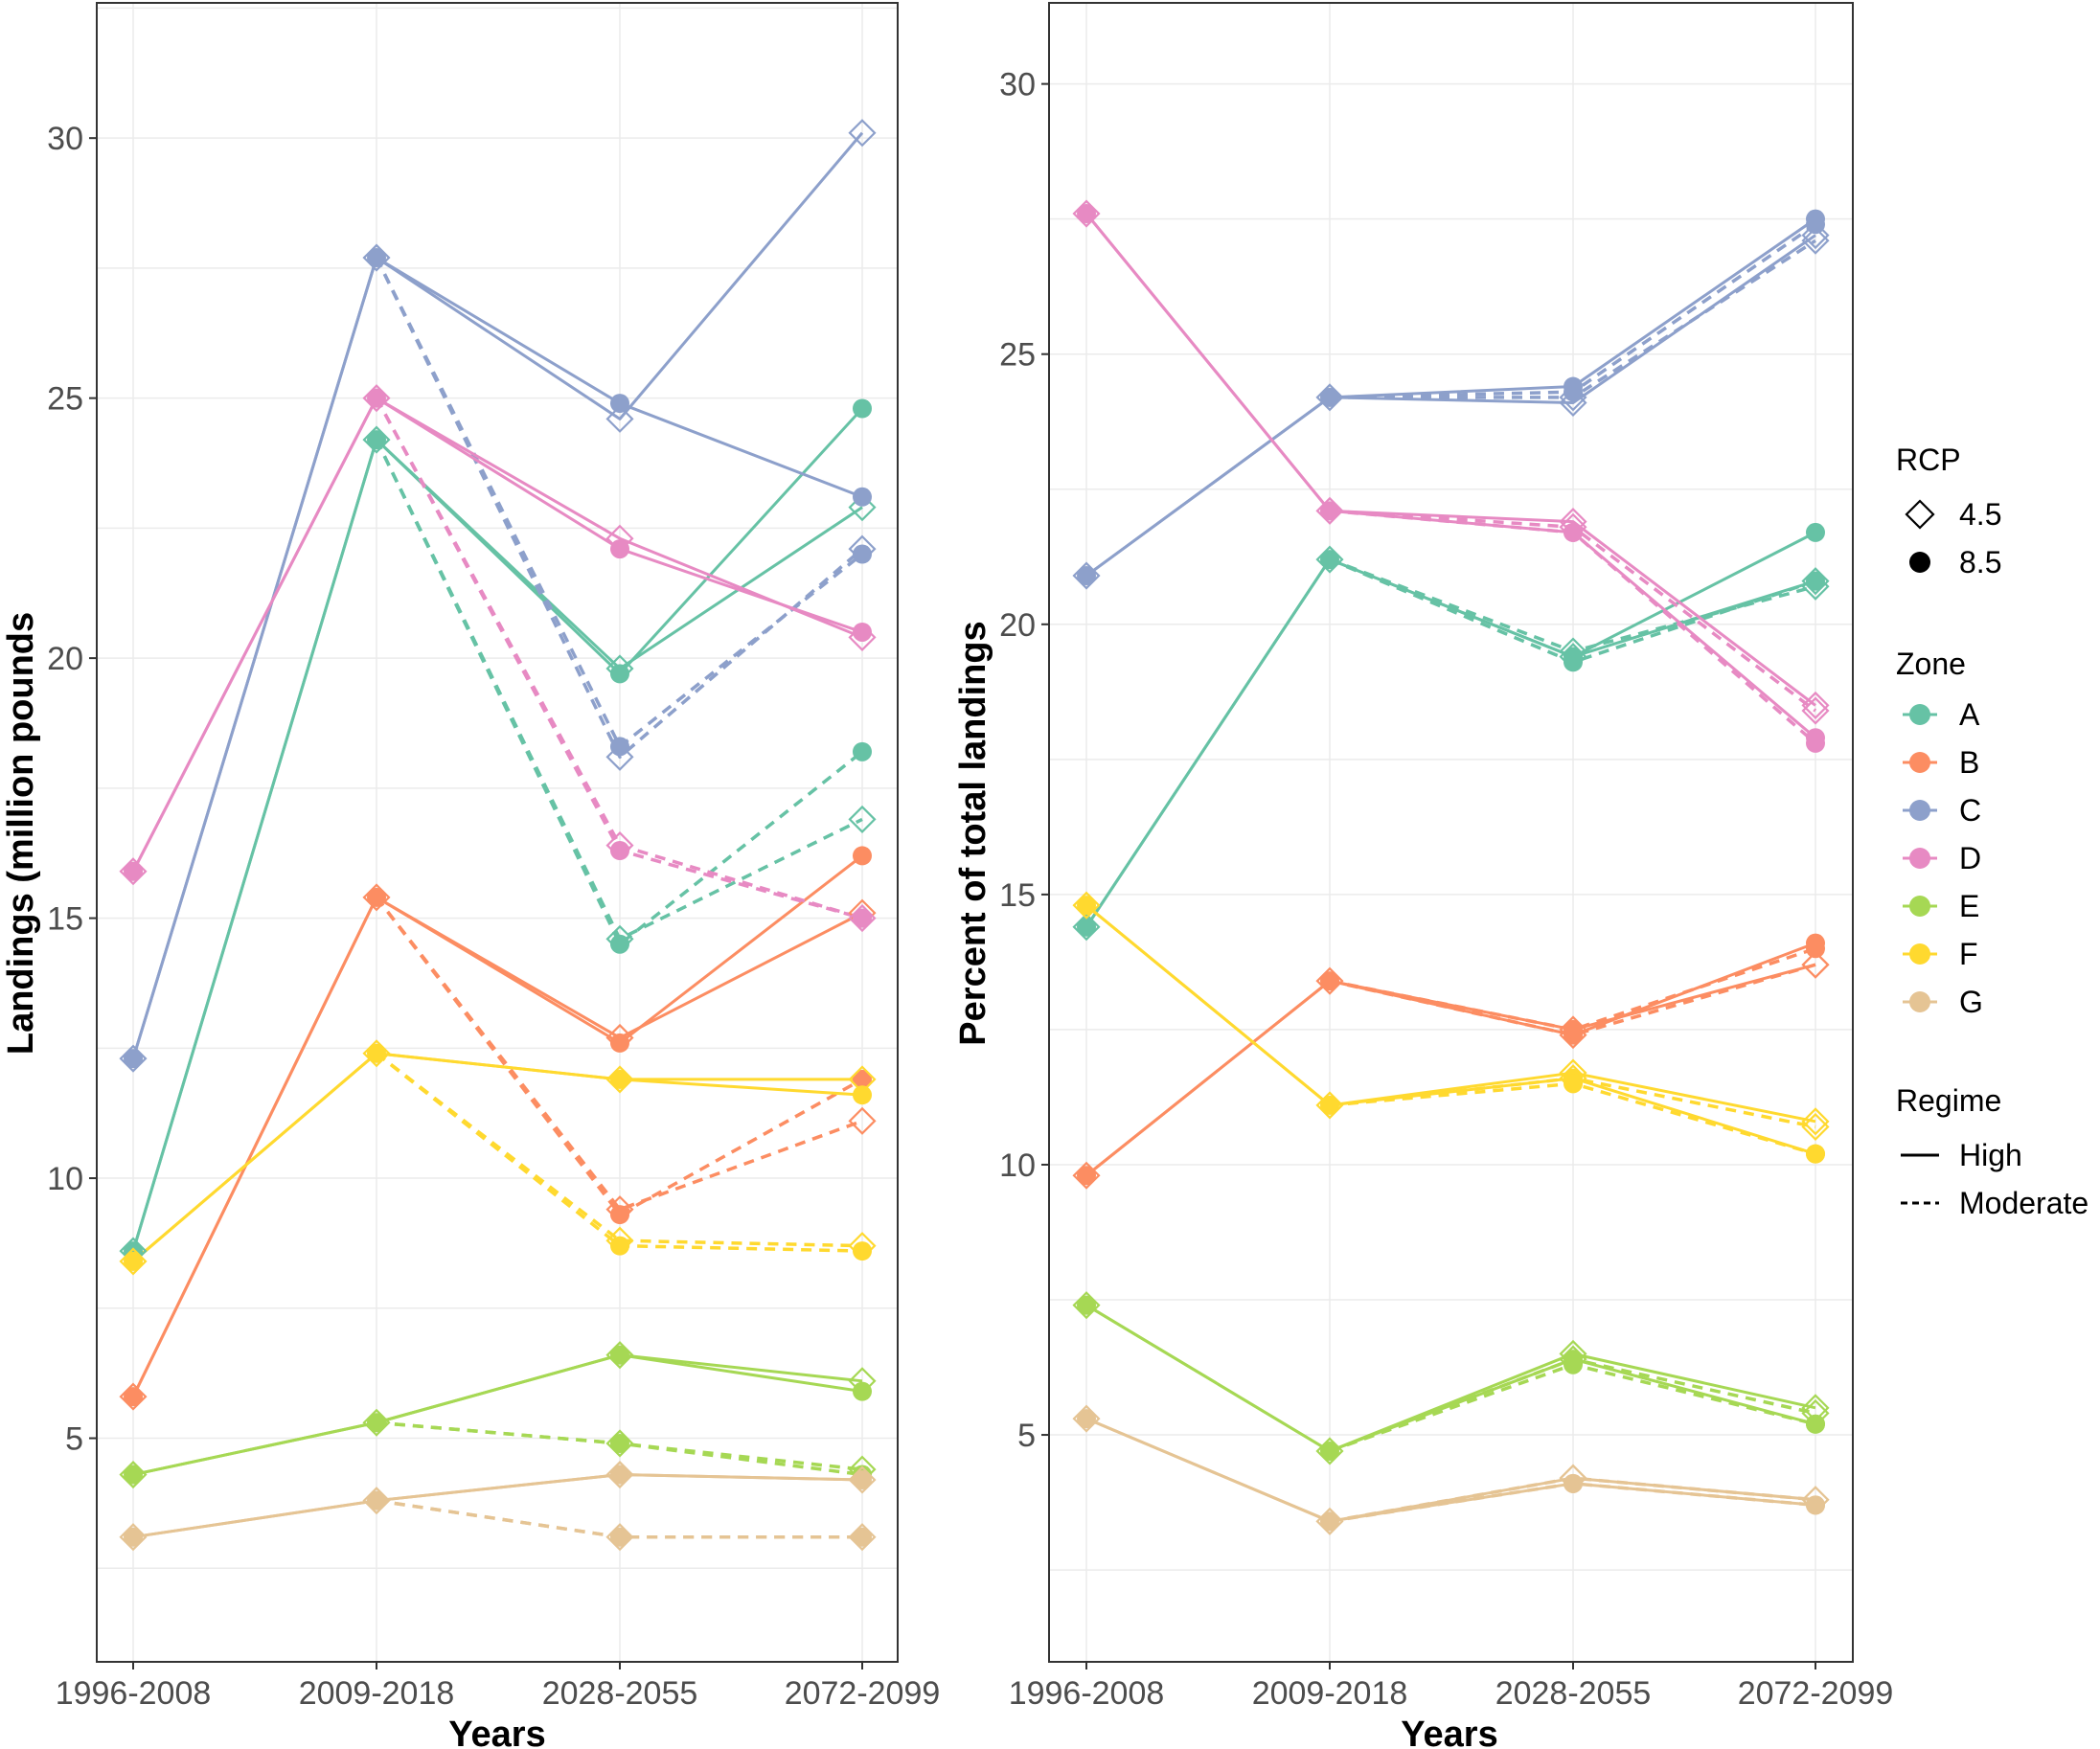  What do you see at coordinates (21, 833) in the screenshot?
I see `landings-y-axis-title: Landings (million pounds` at bounding box center [21, 833].